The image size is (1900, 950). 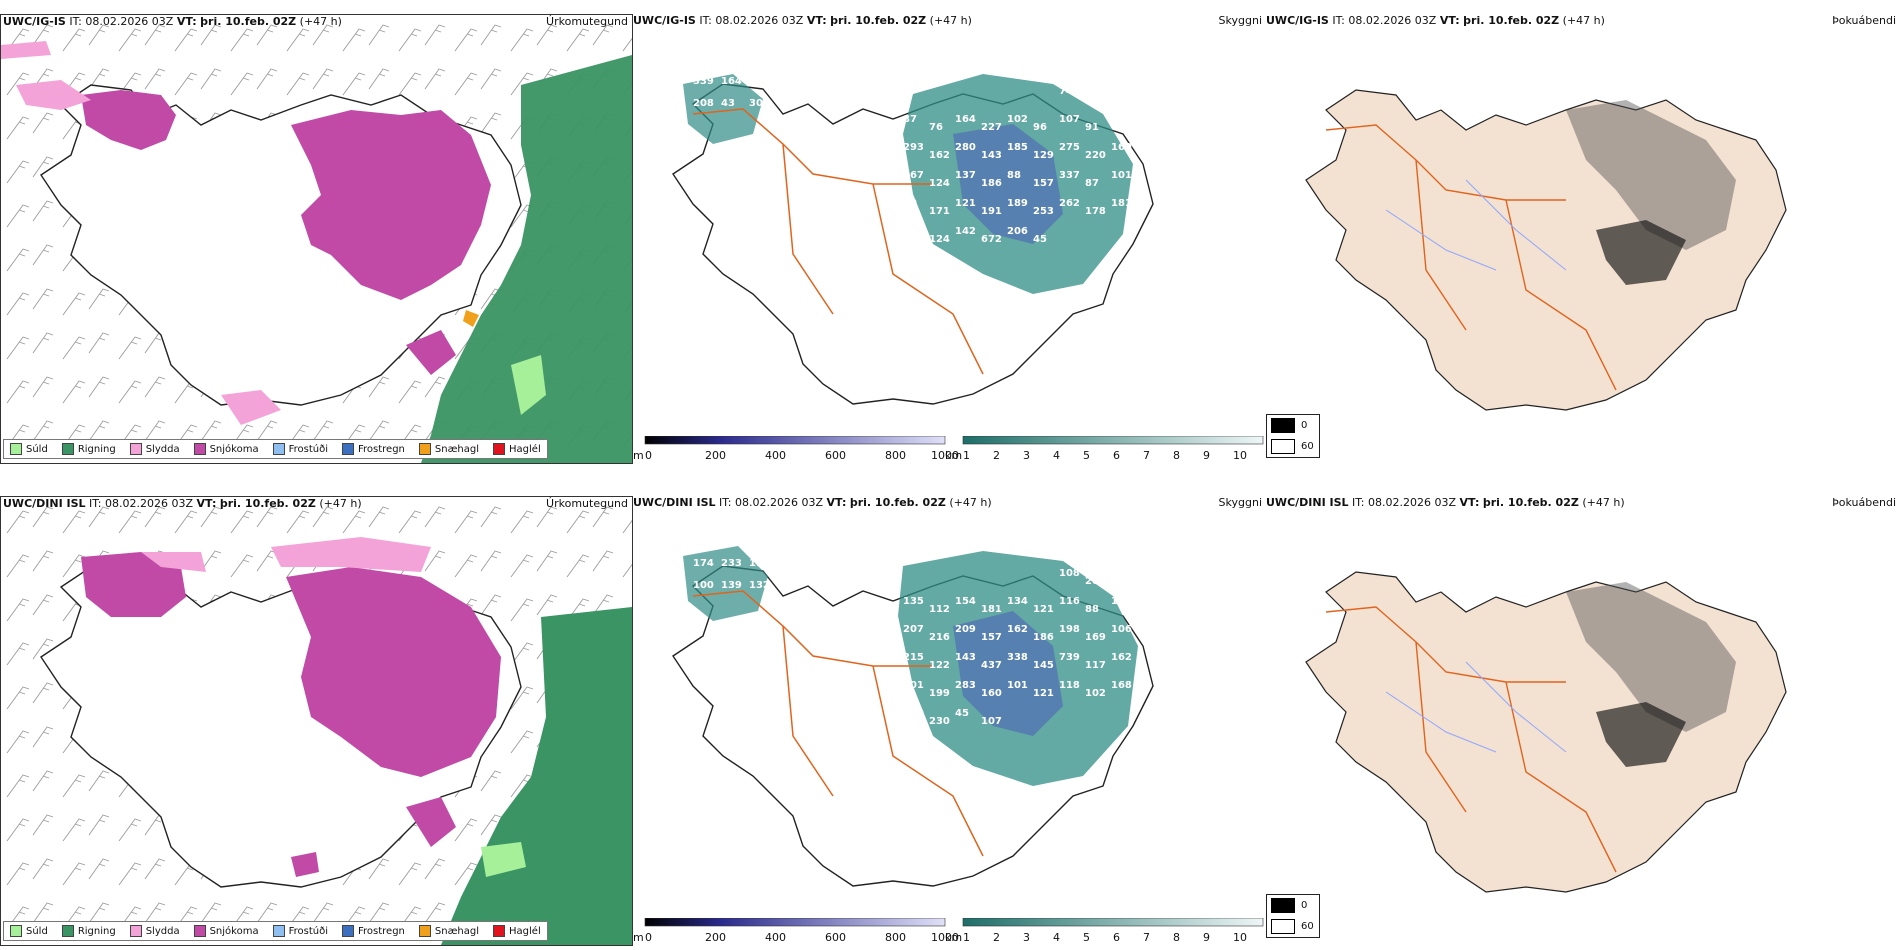 I want to click on vis-km-tick: 7, so click(x=1146, y=455).